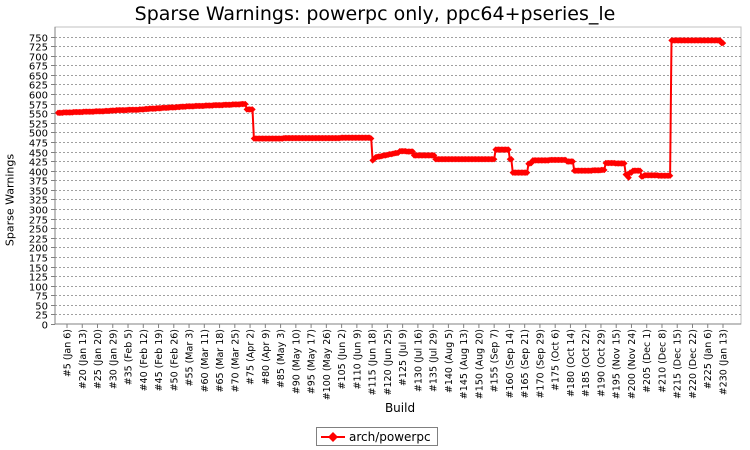 This screenshot has width=750, height=450. Describe the element at coordinates (38, 173) in the screenshot. I see `y-tick-label: 400` at that location.